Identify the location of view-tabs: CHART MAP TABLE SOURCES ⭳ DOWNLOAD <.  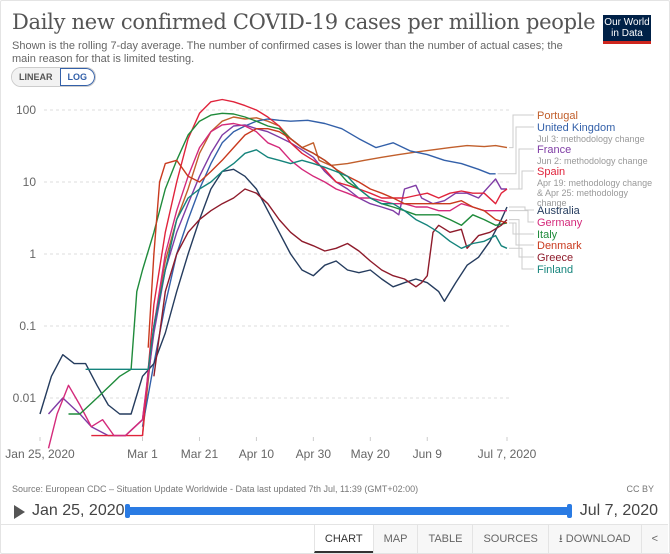
(490, 539).